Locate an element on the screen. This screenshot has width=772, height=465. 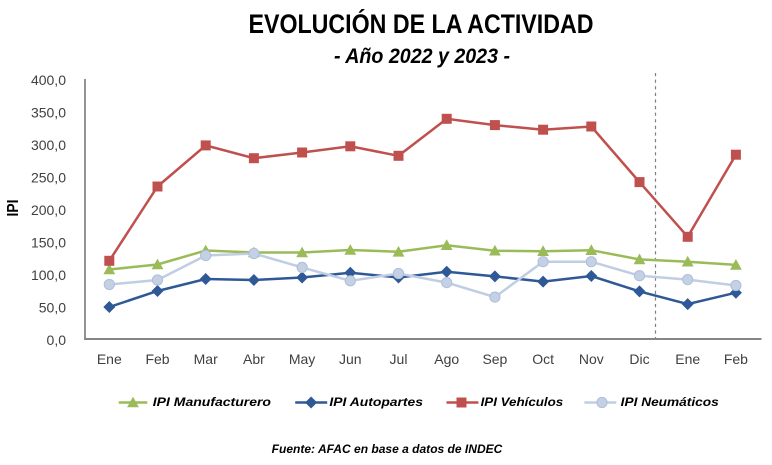
svg-text: 250,0 is located at coordinates (48, 178).